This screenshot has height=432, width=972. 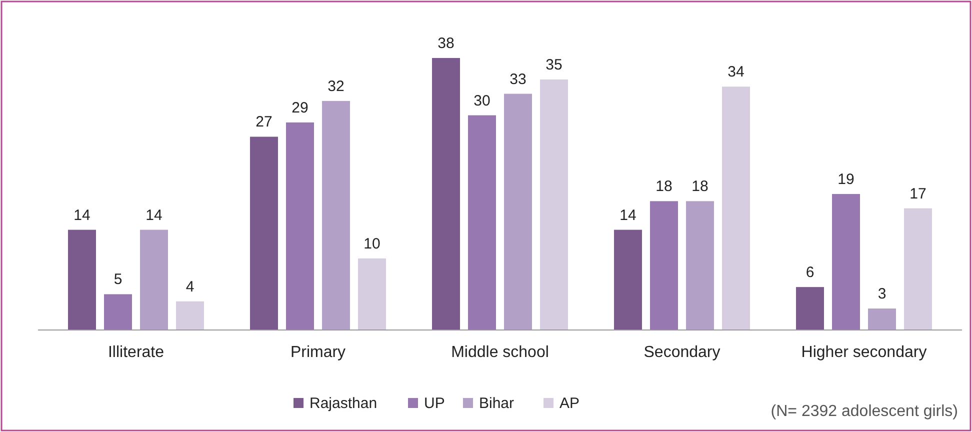 I want to click on data-label: 34, so click(x=736, y=72).